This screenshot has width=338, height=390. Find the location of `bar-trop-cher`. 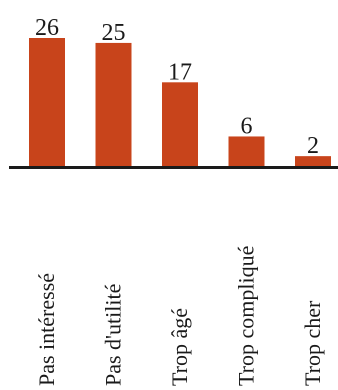

bar-trop-cher is located at coordinates (313, 161).